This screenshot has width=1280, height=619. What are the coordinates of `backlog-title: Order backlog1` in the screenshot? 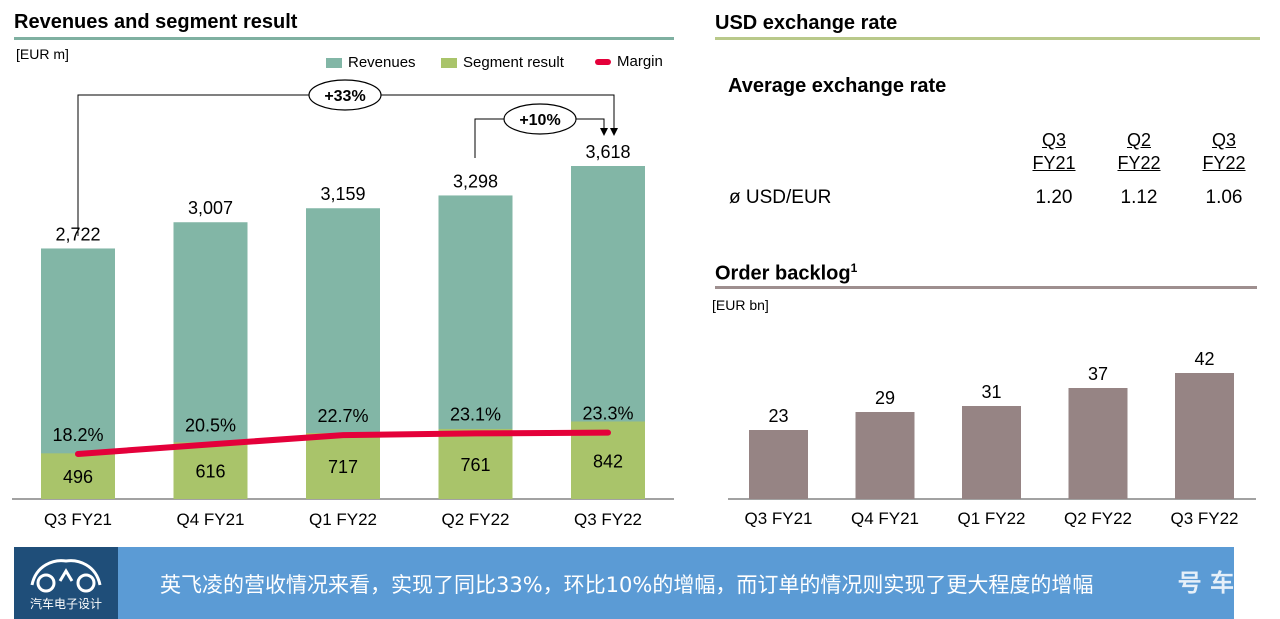 It's located at (786, 273).